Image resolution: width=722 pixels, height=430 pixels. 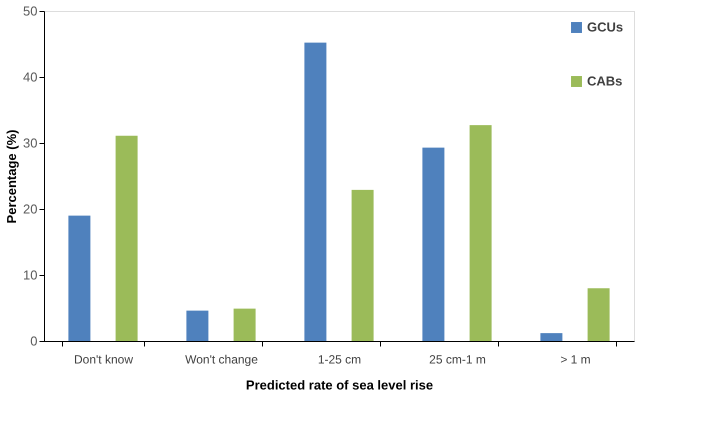 What do you see at coordinates (604, 81) in the screenshot?
I see `legend-label: CABs` at bounding box center [604, 81].